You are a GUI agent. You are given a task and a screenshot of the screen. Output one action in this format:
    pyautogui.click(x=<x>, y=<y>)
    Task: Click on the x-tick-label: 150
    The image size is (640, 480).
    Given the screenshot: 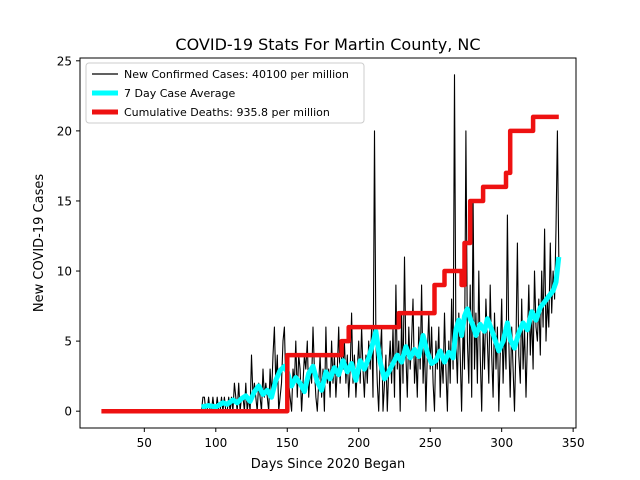 What is the action you would take?
    pyautogui.click(x=287, y=443)
    